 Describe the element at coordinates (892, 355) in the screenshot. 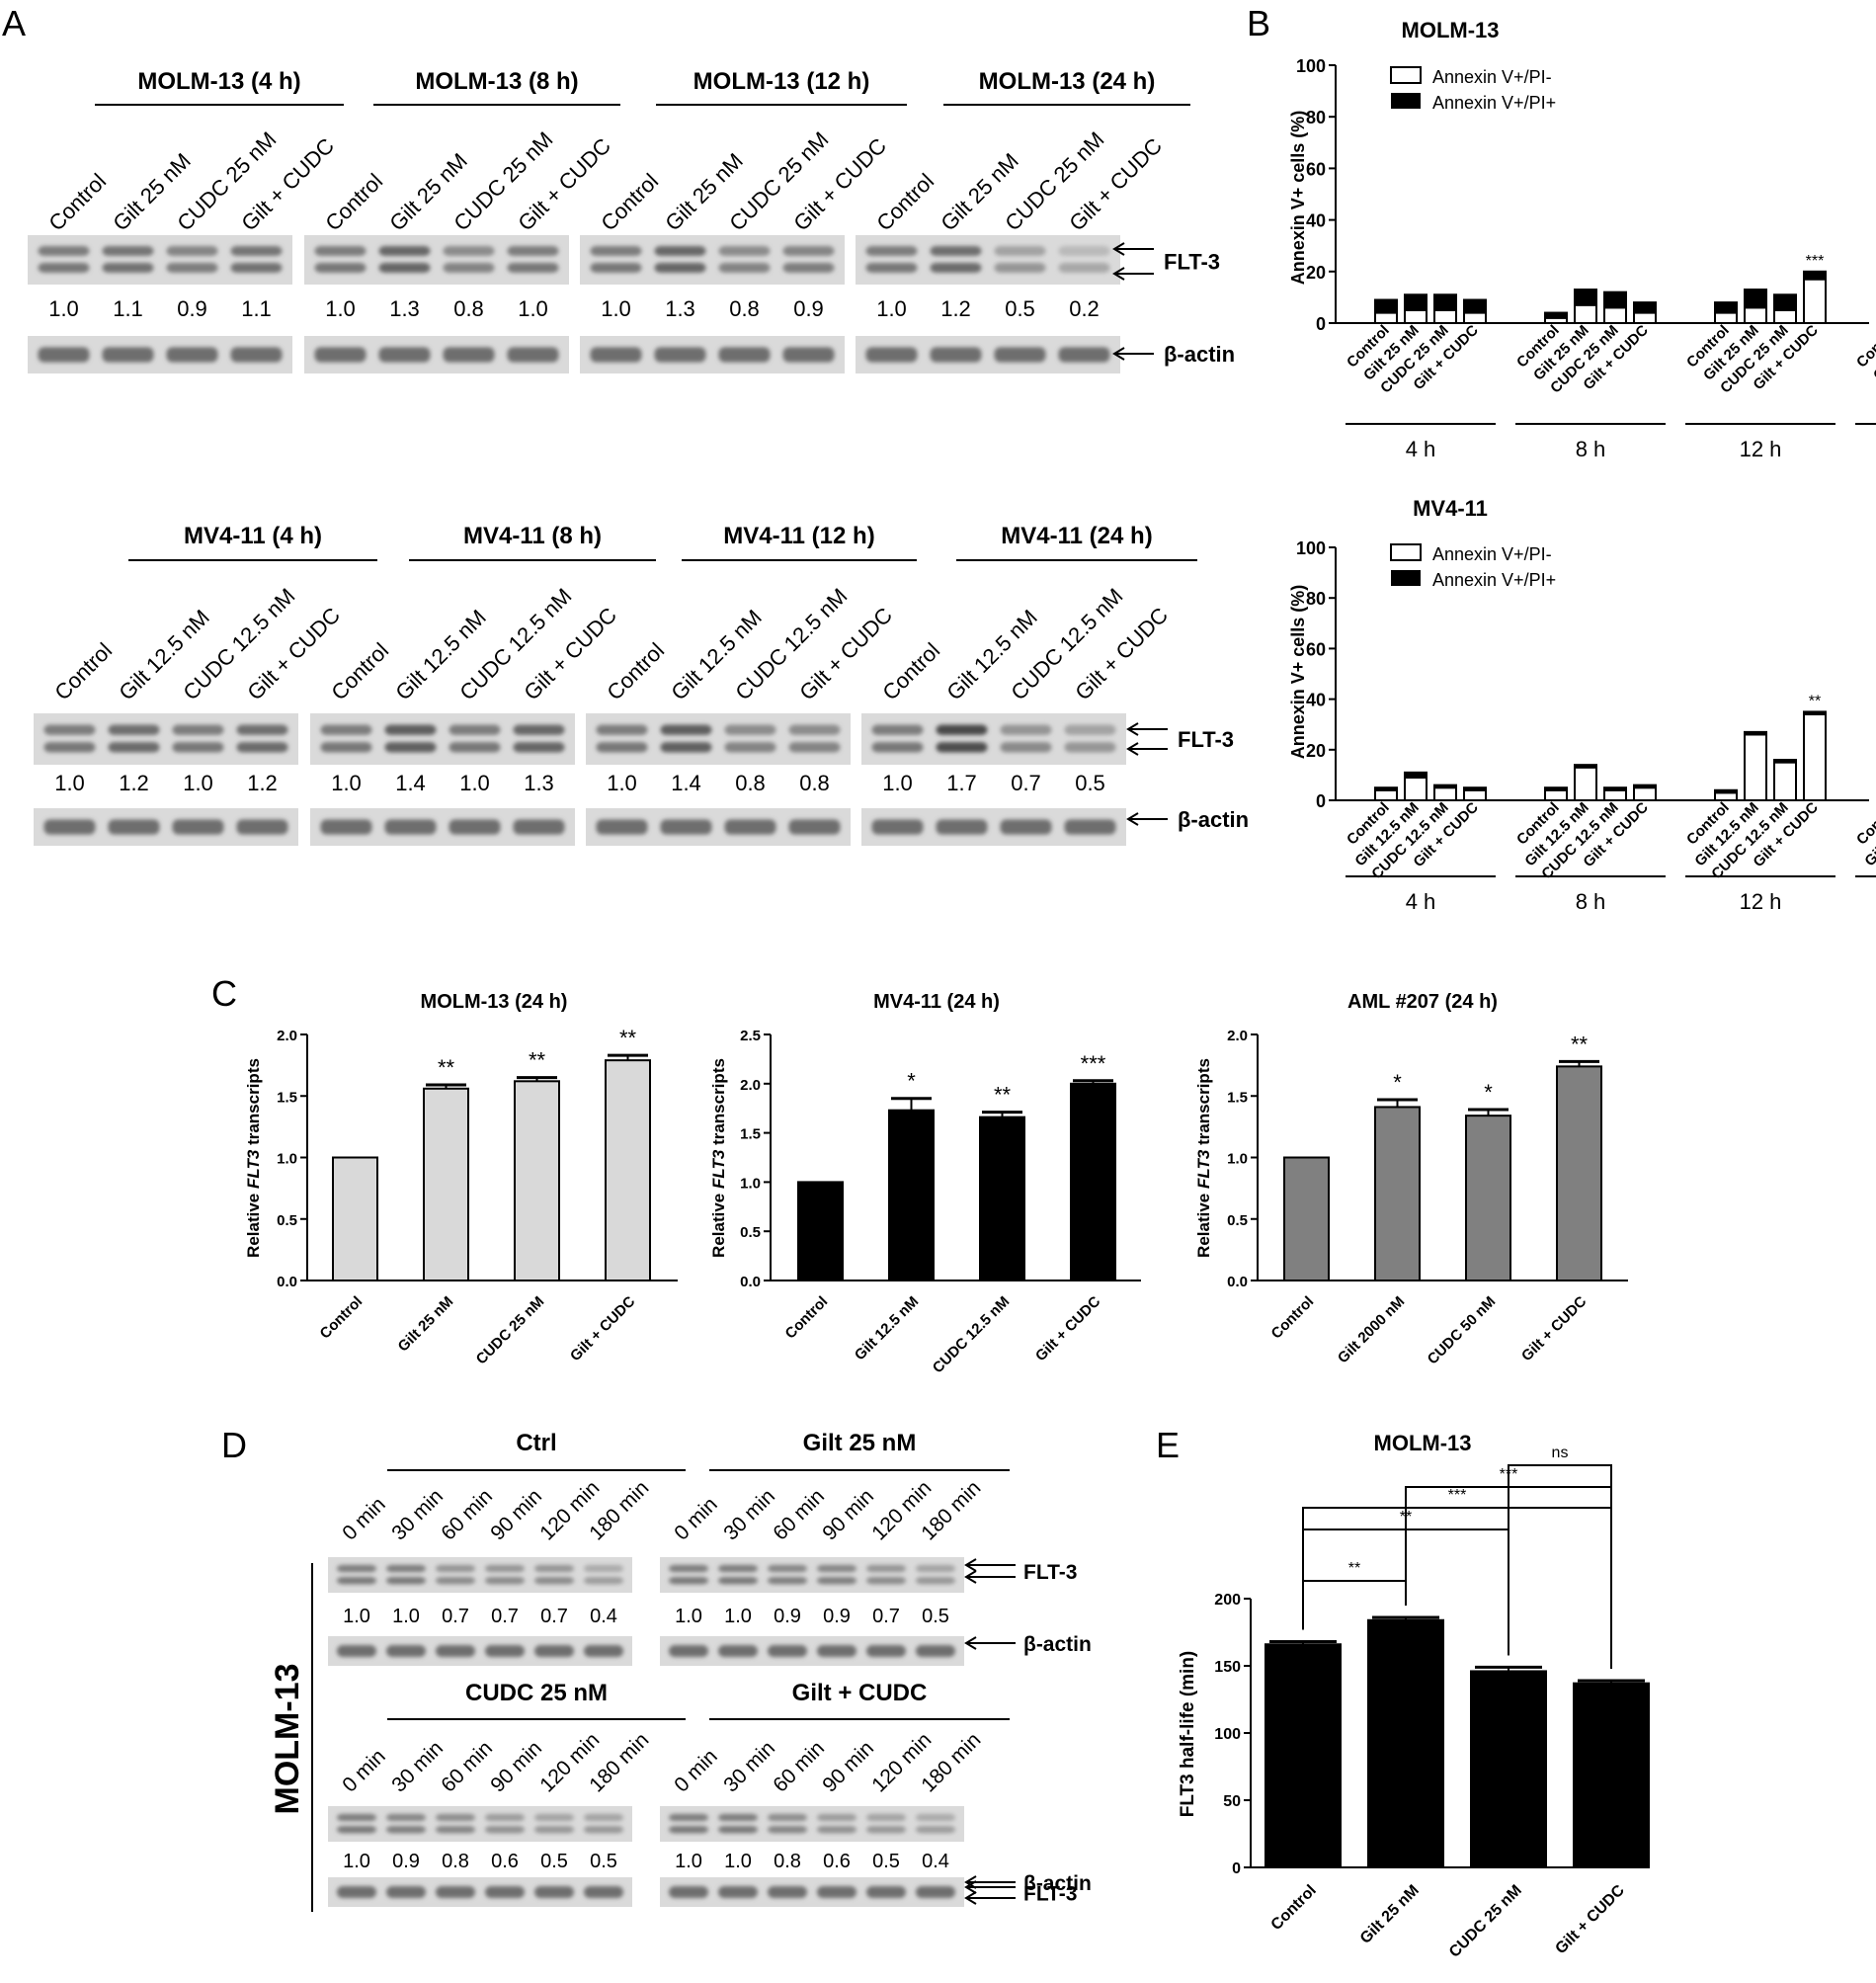

I see `blot-a-3-actin-band` at that location.